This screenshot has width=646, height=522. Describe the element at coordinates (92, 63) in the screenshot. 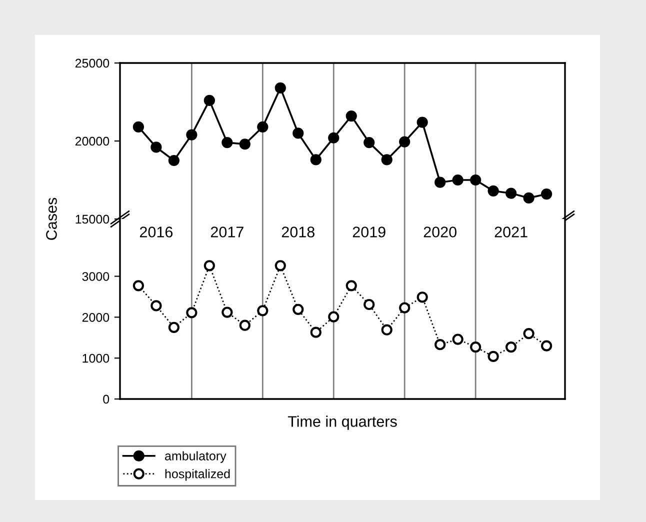

I see `y-tick-label: 25000` at that location.